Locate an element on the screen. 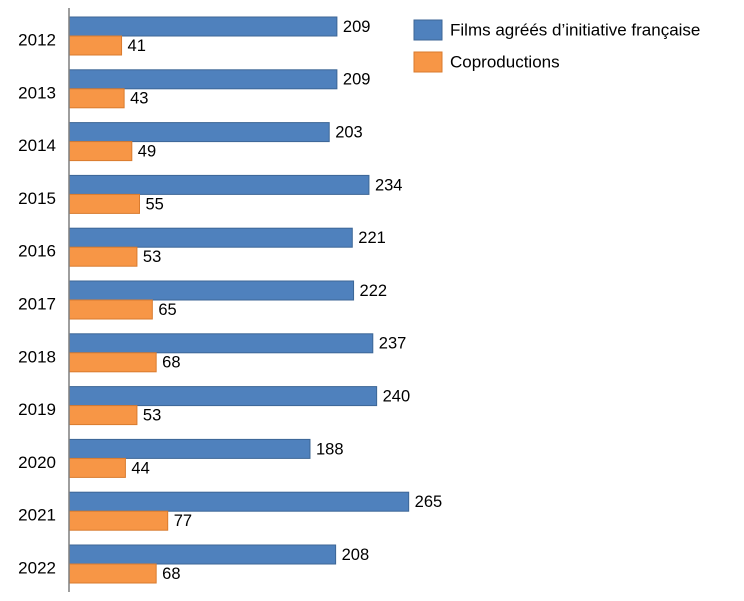 The image size is (744, 601). data-label-films-agrees-2013: 209 is located at coordinates (357, 80).